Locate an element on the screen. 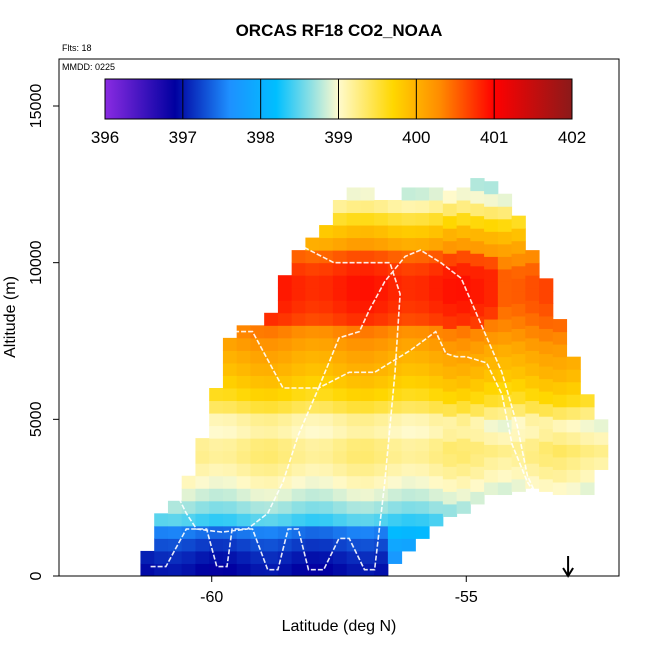 The width and height of the screenshot is (650, 655). y-tick-label: 5000 is located at coordinates (36, 419).